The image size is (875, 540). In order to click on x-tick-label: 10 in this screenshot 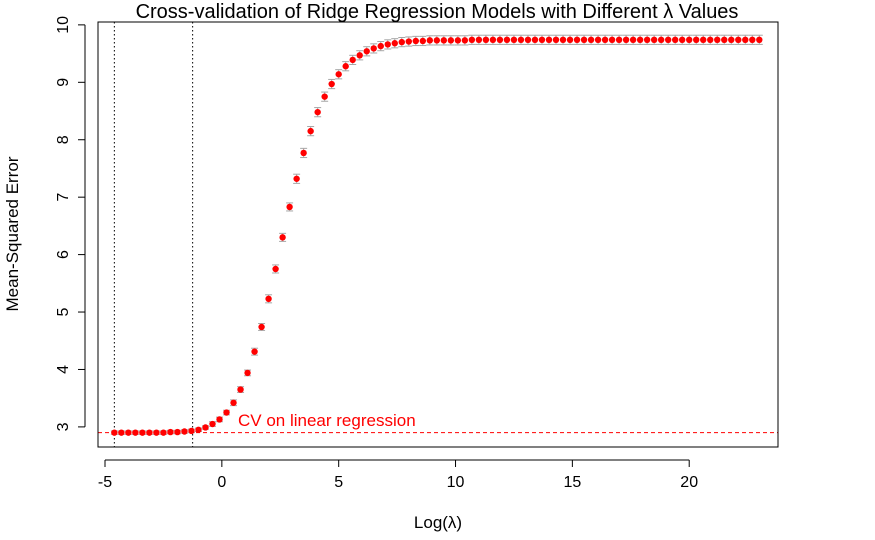, I will do `click(456, 482)`.